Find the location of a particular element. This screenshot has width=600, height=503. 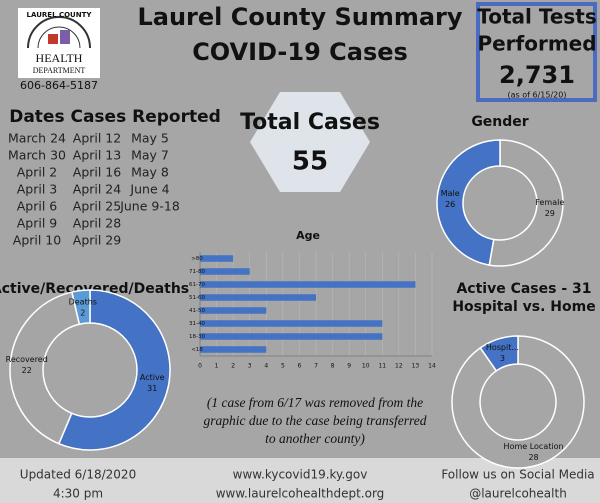

date: May 5 is located at coordinates (150, 138).